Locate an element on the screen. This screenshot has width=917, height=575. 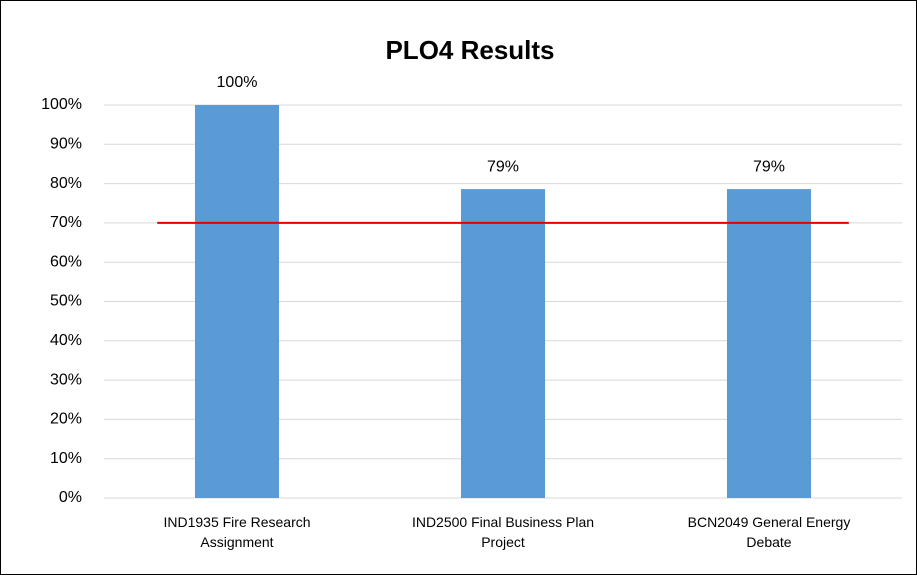
value-label: 100% is located at coordinates (237, 82).